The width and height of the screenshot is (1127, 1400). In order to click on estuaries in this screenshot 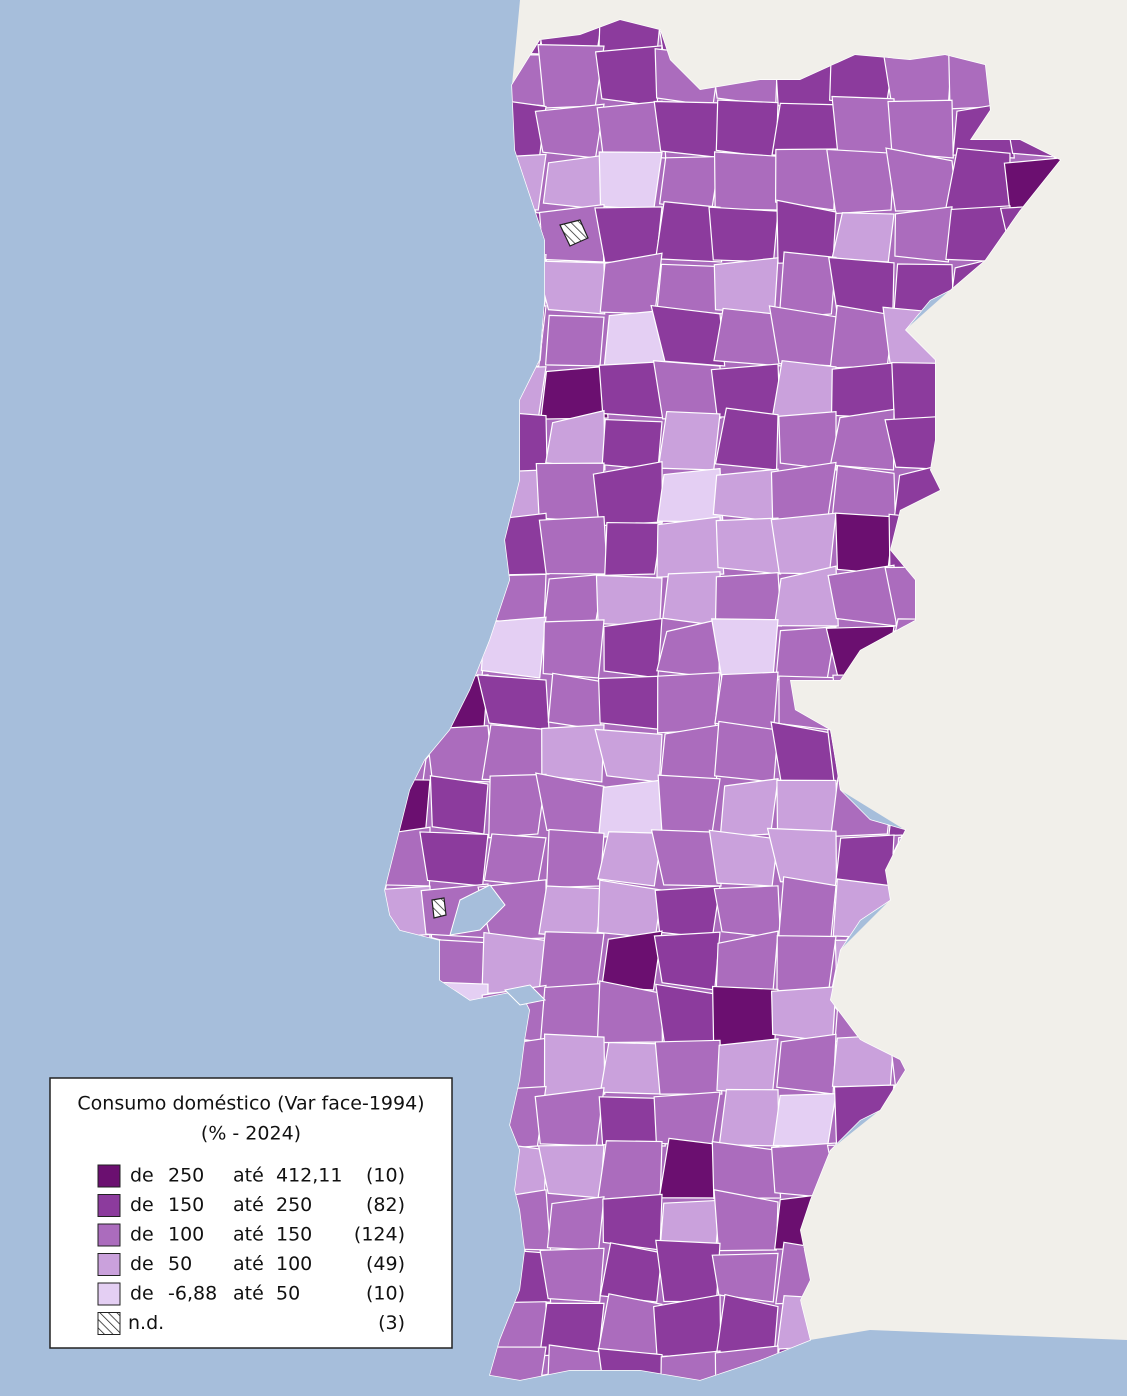, I will do `click(498, 945)`.